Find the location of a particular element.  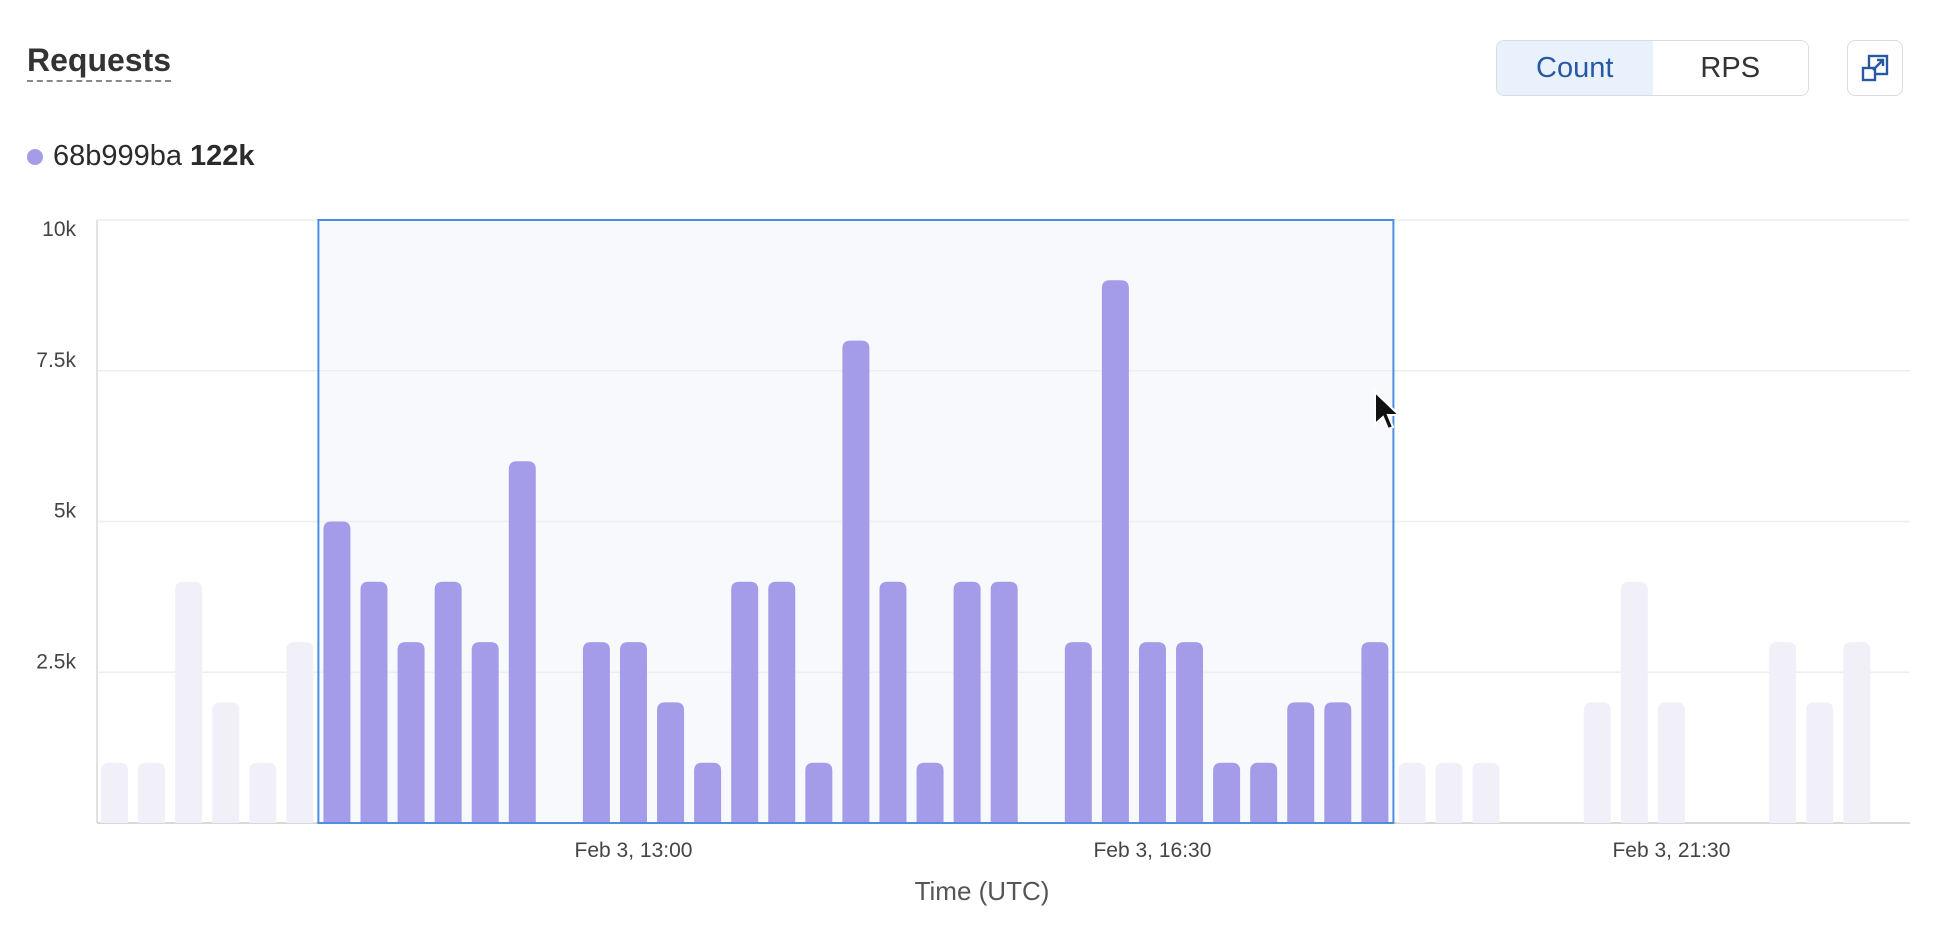

x-tick-label: Feb 3, 16:30 is located at coordinates (1152, 850).